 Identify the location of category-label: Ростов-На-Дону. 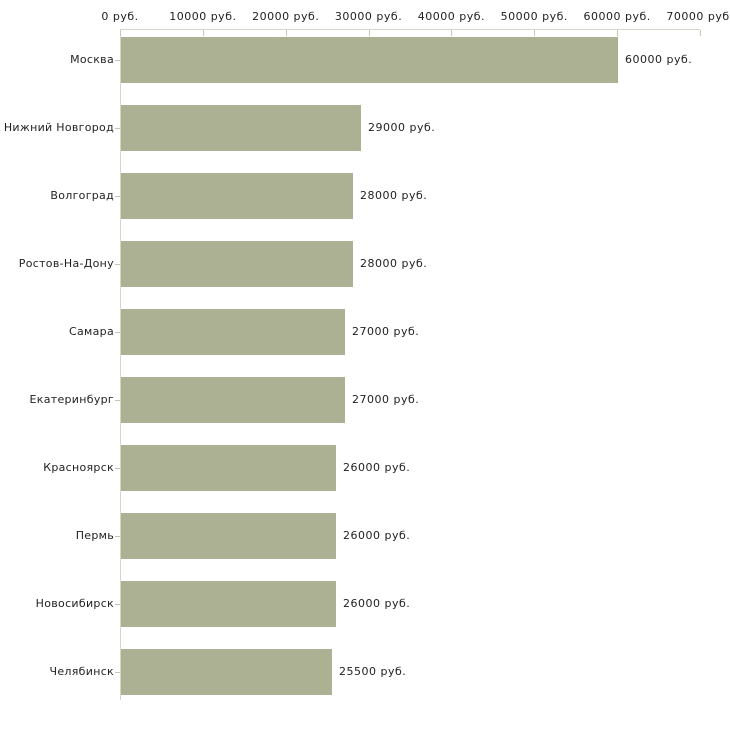
(66, 263).